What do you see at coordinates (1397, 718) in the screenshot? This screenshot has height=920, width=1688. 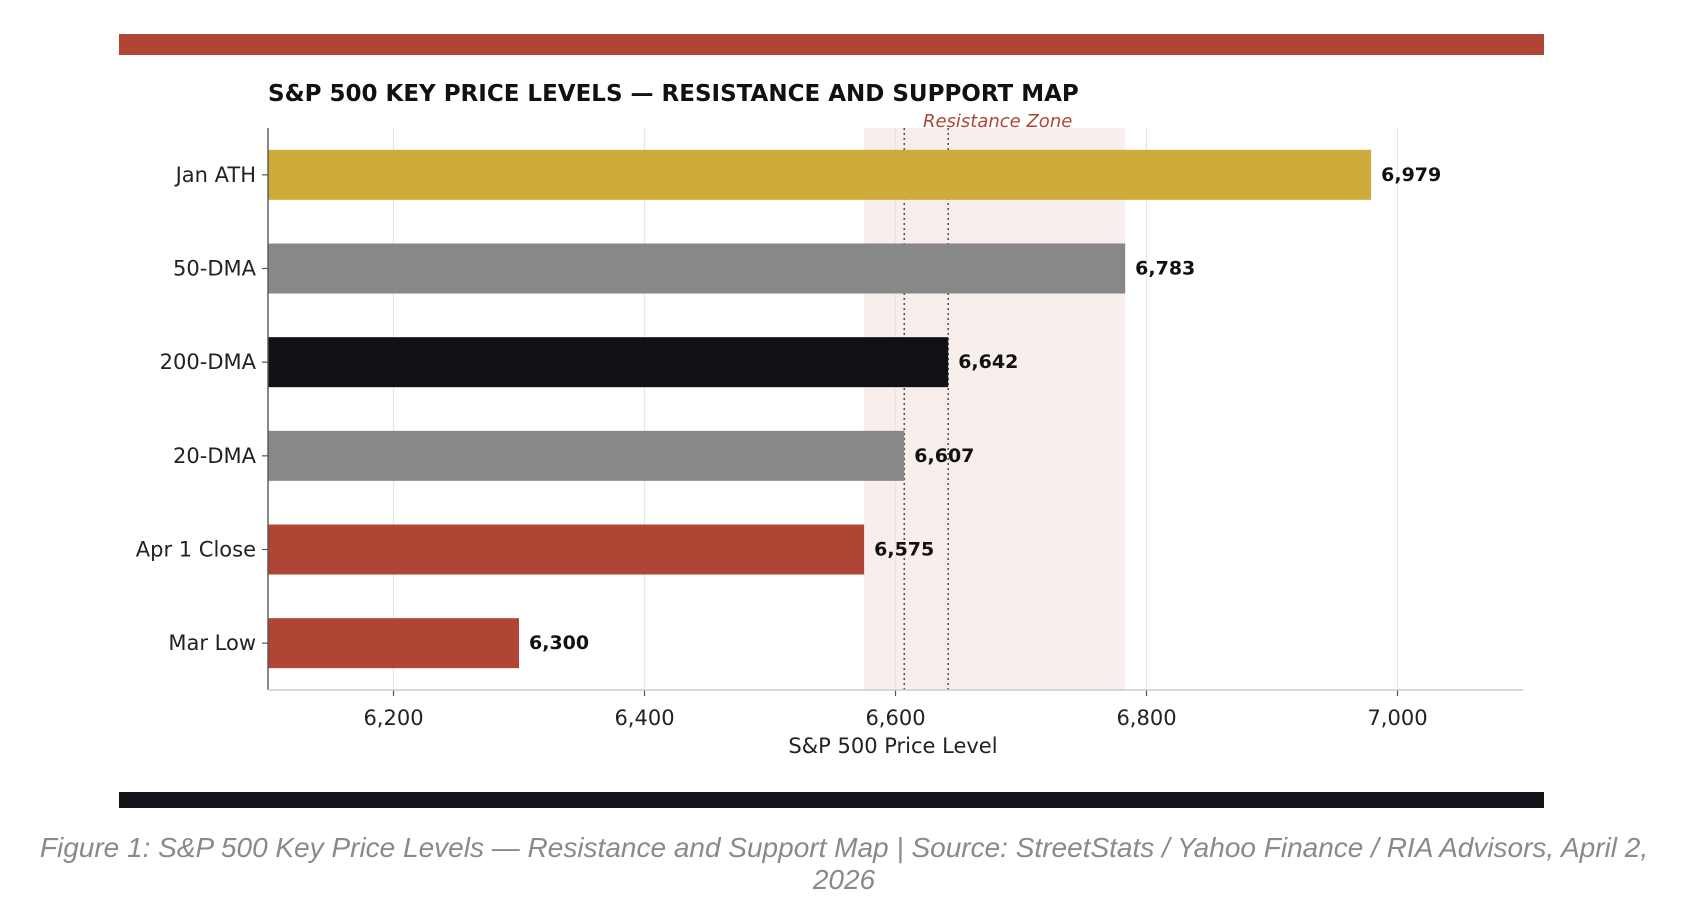 I see `x-tick-label: 7,000` at bounding box center [1397, 718].